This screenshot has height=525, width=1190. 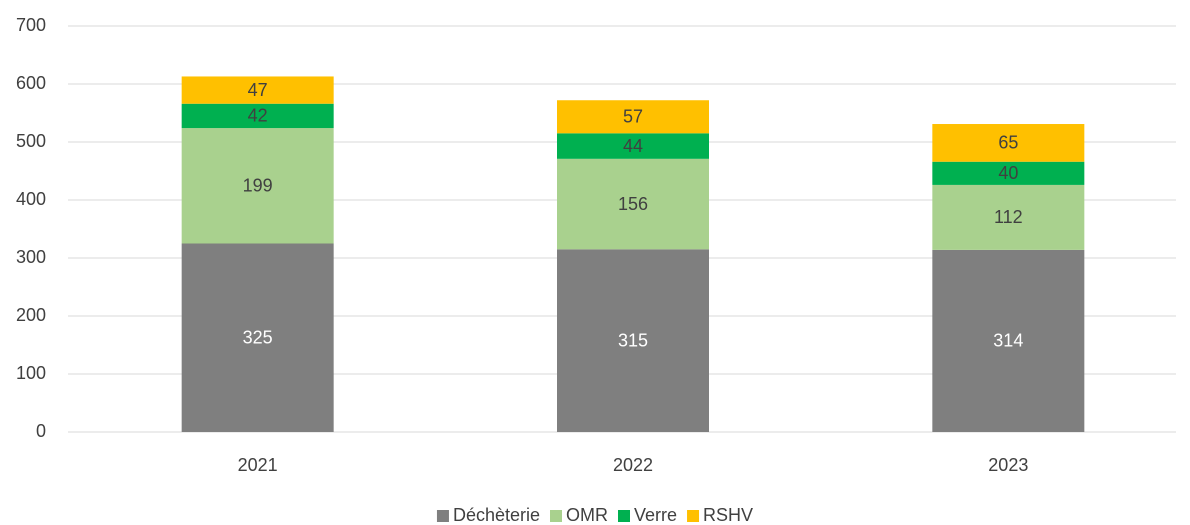 I want to click on x-tick-label: 2021, so click(x=258, y=465).